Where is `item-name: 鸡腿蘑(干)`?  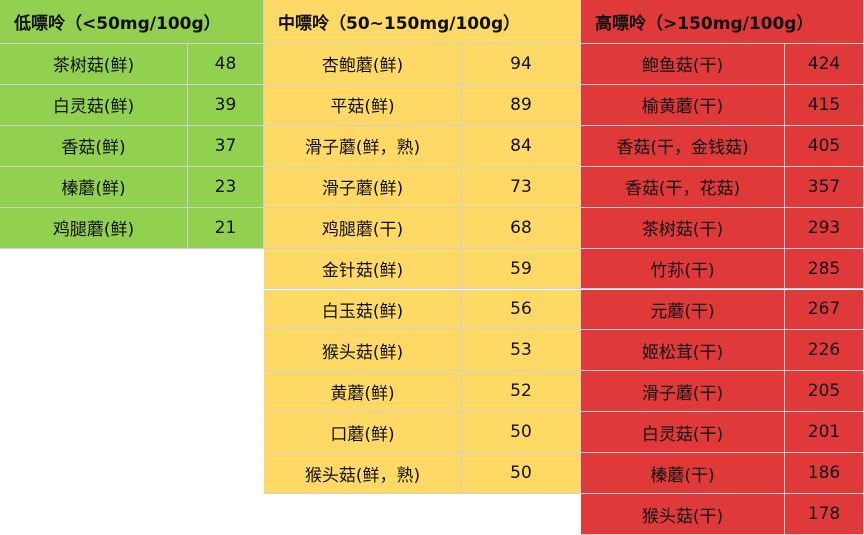
item-name: 鸡腿蘑(干) is located at coordinates (363, 228).